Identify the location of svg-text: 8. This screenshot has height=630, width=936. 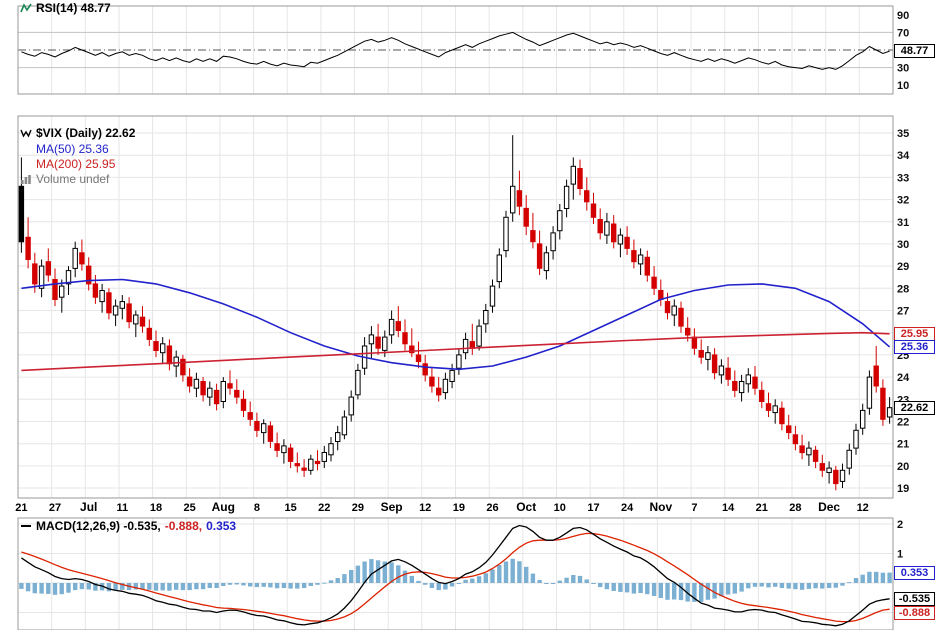
(257, 508).